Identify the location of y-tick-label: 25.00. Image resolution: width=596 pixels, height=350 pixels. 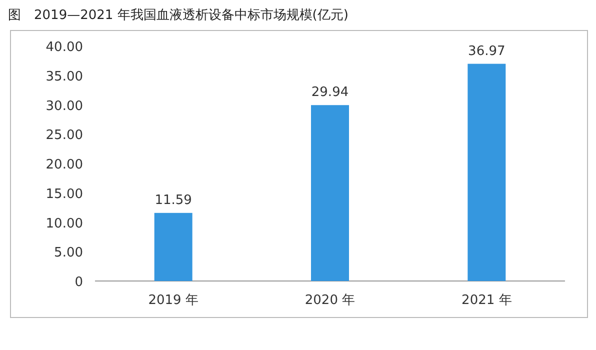
(64, 136).